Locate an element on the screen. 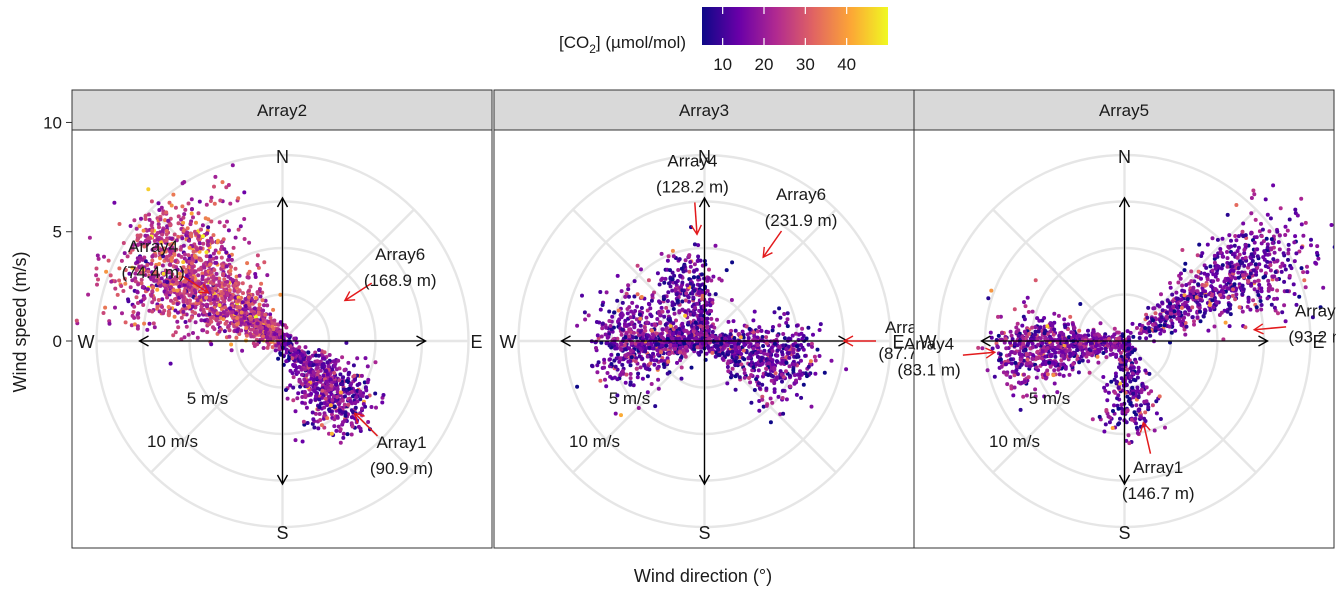 This screenshot has height=589, width=1336. compass-label-w: W is located at coordinates (86, 342).